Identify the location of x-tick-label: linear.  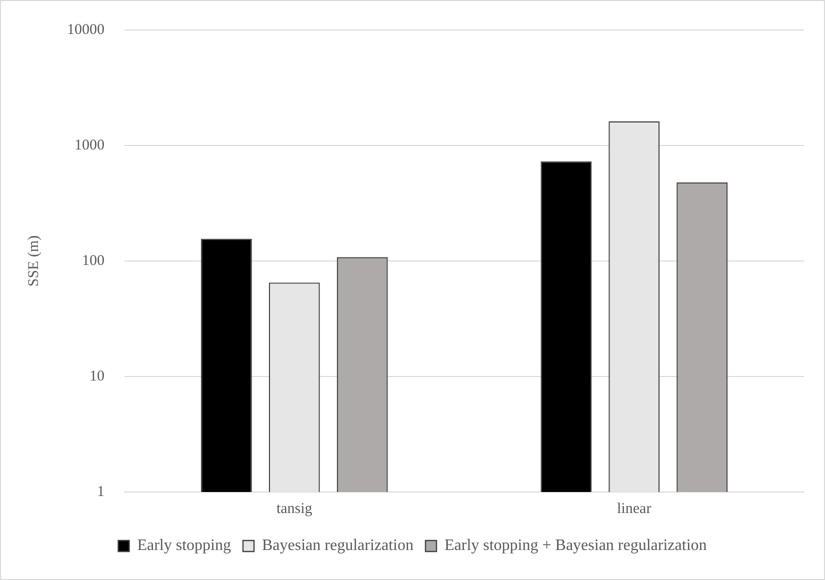
(634, 508).